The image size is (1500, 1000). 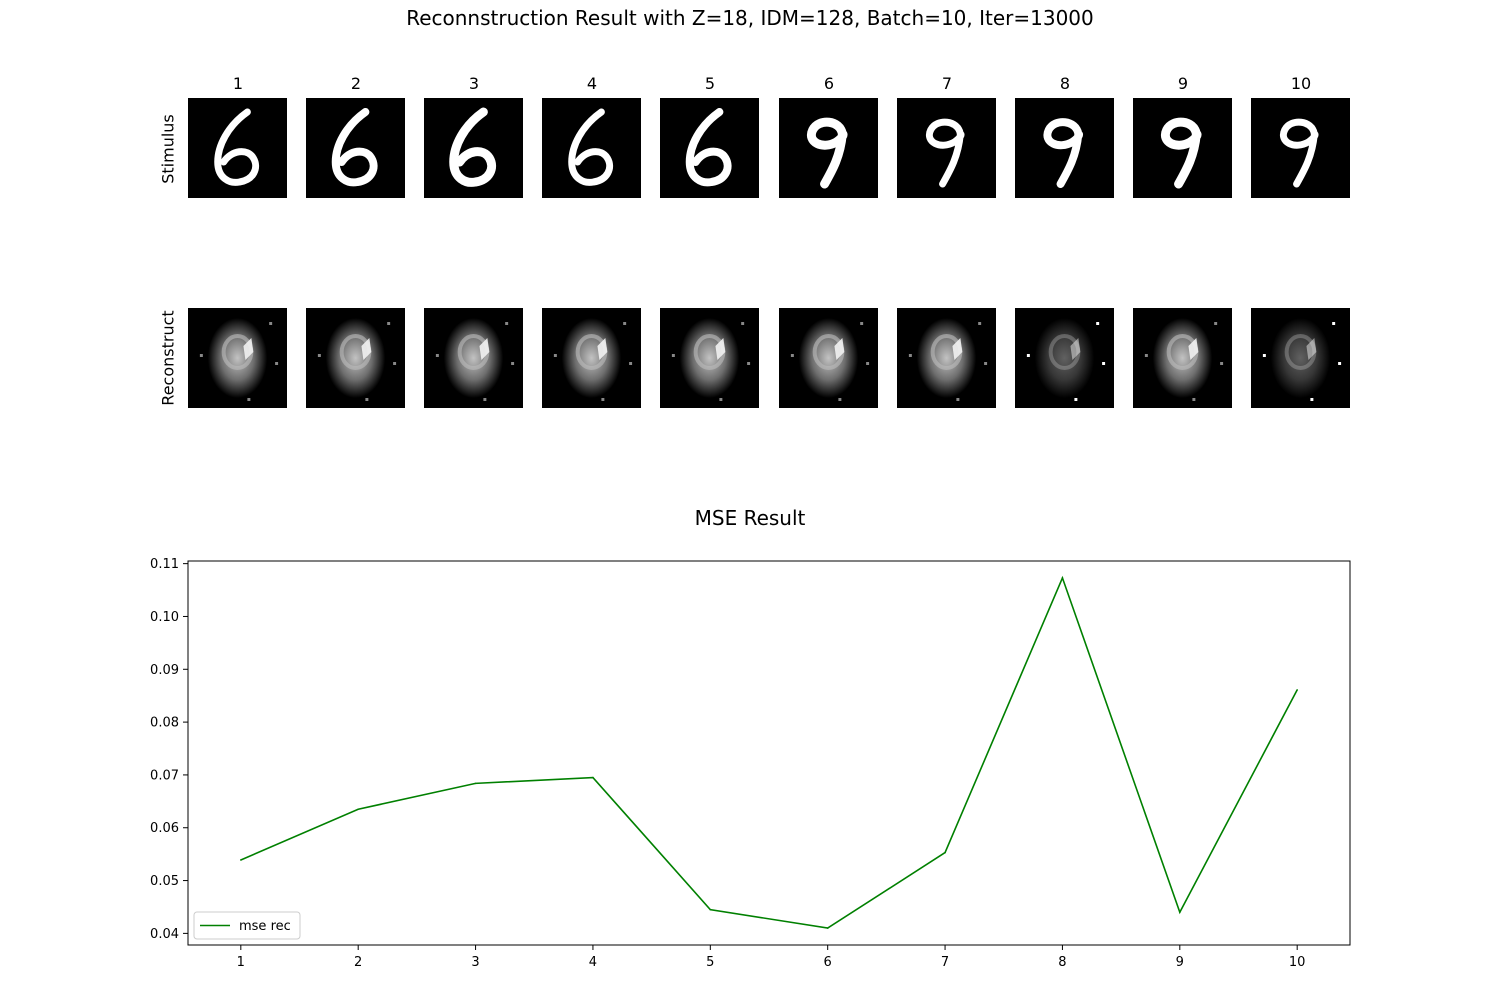 What do you see at coordinates (1183, 83) in the screenshot?
I see `column-label: 9` at bounding box center [1183, 83].